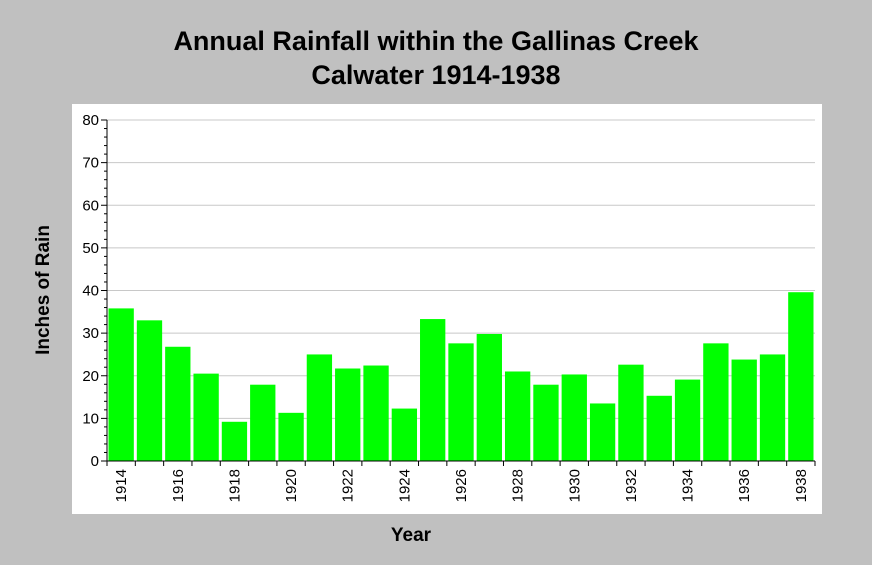 Image resolution: width=872 pixels, height=565 pixels. I want to click on bar-1923, so click(376, 413).